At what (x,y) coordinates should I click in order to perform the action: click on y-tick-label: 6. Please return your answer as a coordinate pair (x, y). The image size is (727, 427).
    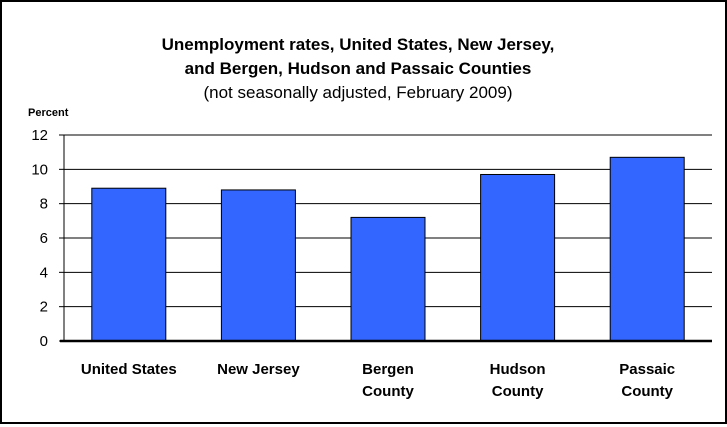
    Looking at the image, I should click on (44, 238).